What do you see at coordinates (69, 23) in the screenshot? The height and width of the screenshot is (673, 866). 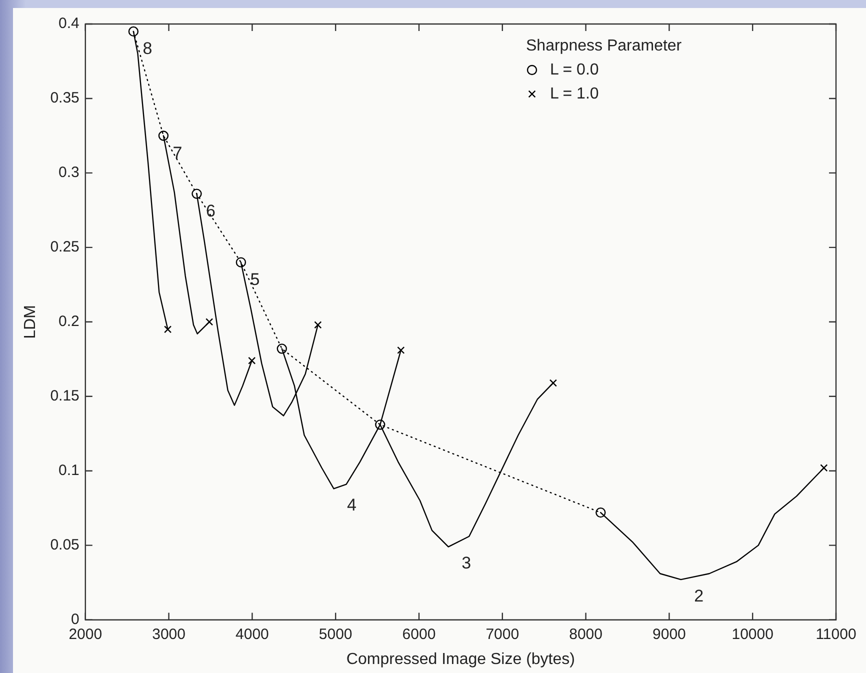 I see `y-tick-label: 0.4` at bounding box center [69, 23].